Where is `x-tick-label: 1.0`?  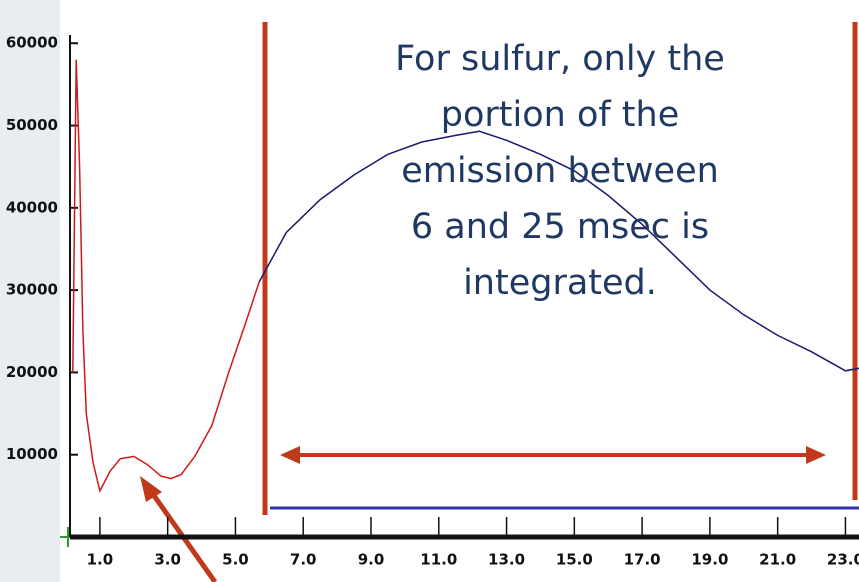 x-tick-label: 1.0 is located at coordinates (100, 560).